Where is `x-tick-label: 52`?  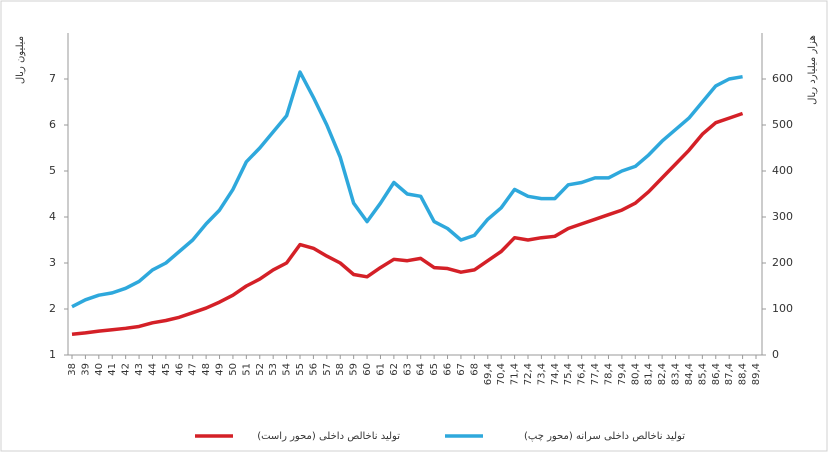
x-tick-label: 52 is located at coordinates (260, 369).